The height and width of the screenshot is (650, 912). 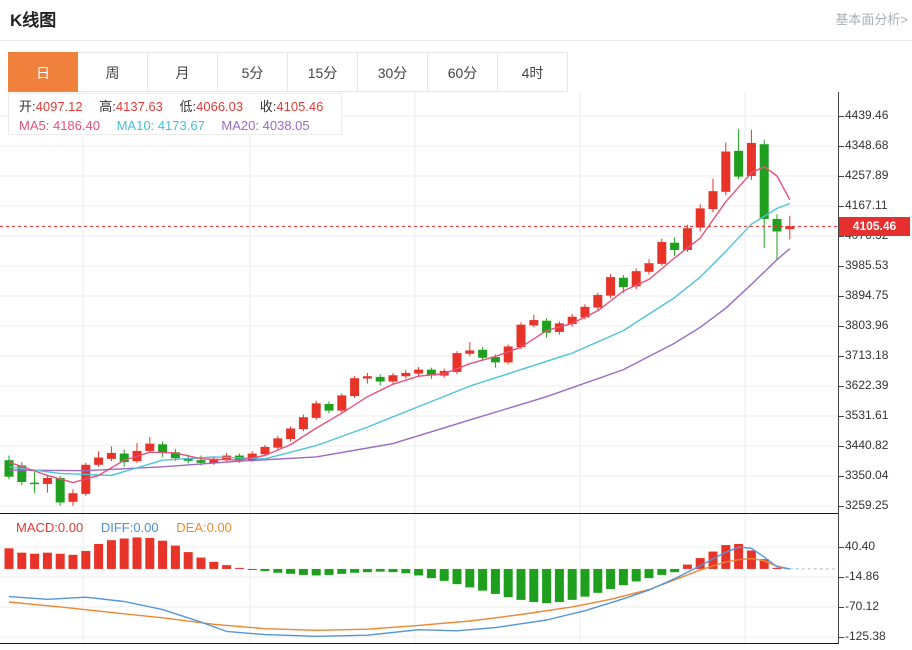 I want to click on price-axis-label: 3803.96, so click(x=867, y=325).